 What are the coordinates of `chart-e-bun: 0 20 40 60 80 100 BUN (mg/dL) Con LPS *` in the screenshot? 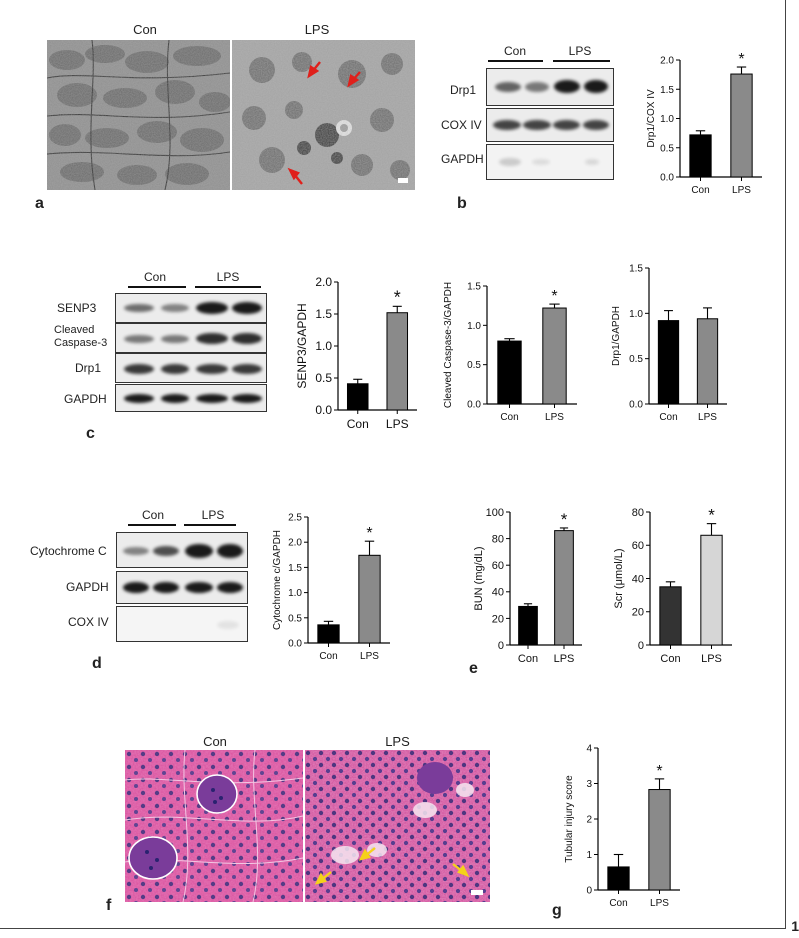 It's located at (527, 586).